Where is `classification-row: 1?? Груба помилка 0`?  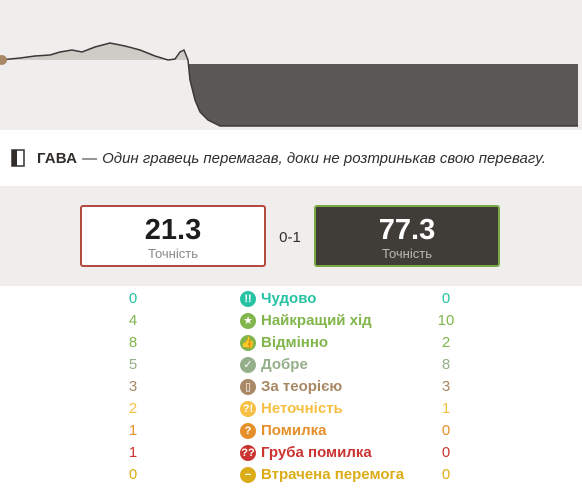 classification-row: 1?? Груба помилка 0 is located at coordinates (291, 453).